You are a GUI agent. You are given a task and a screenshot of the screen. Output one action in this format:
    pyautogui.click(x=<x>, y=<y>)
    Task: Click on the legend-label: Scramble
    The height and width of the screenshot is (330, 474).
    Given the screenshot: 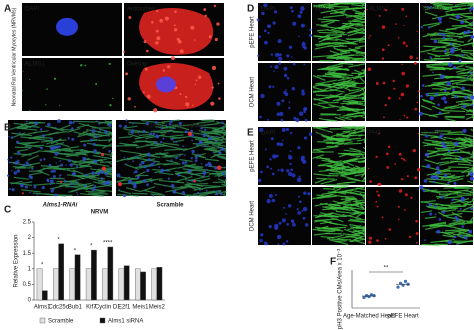 What is the action you would take?
    pyautogui.click(x=61, y=322)
    